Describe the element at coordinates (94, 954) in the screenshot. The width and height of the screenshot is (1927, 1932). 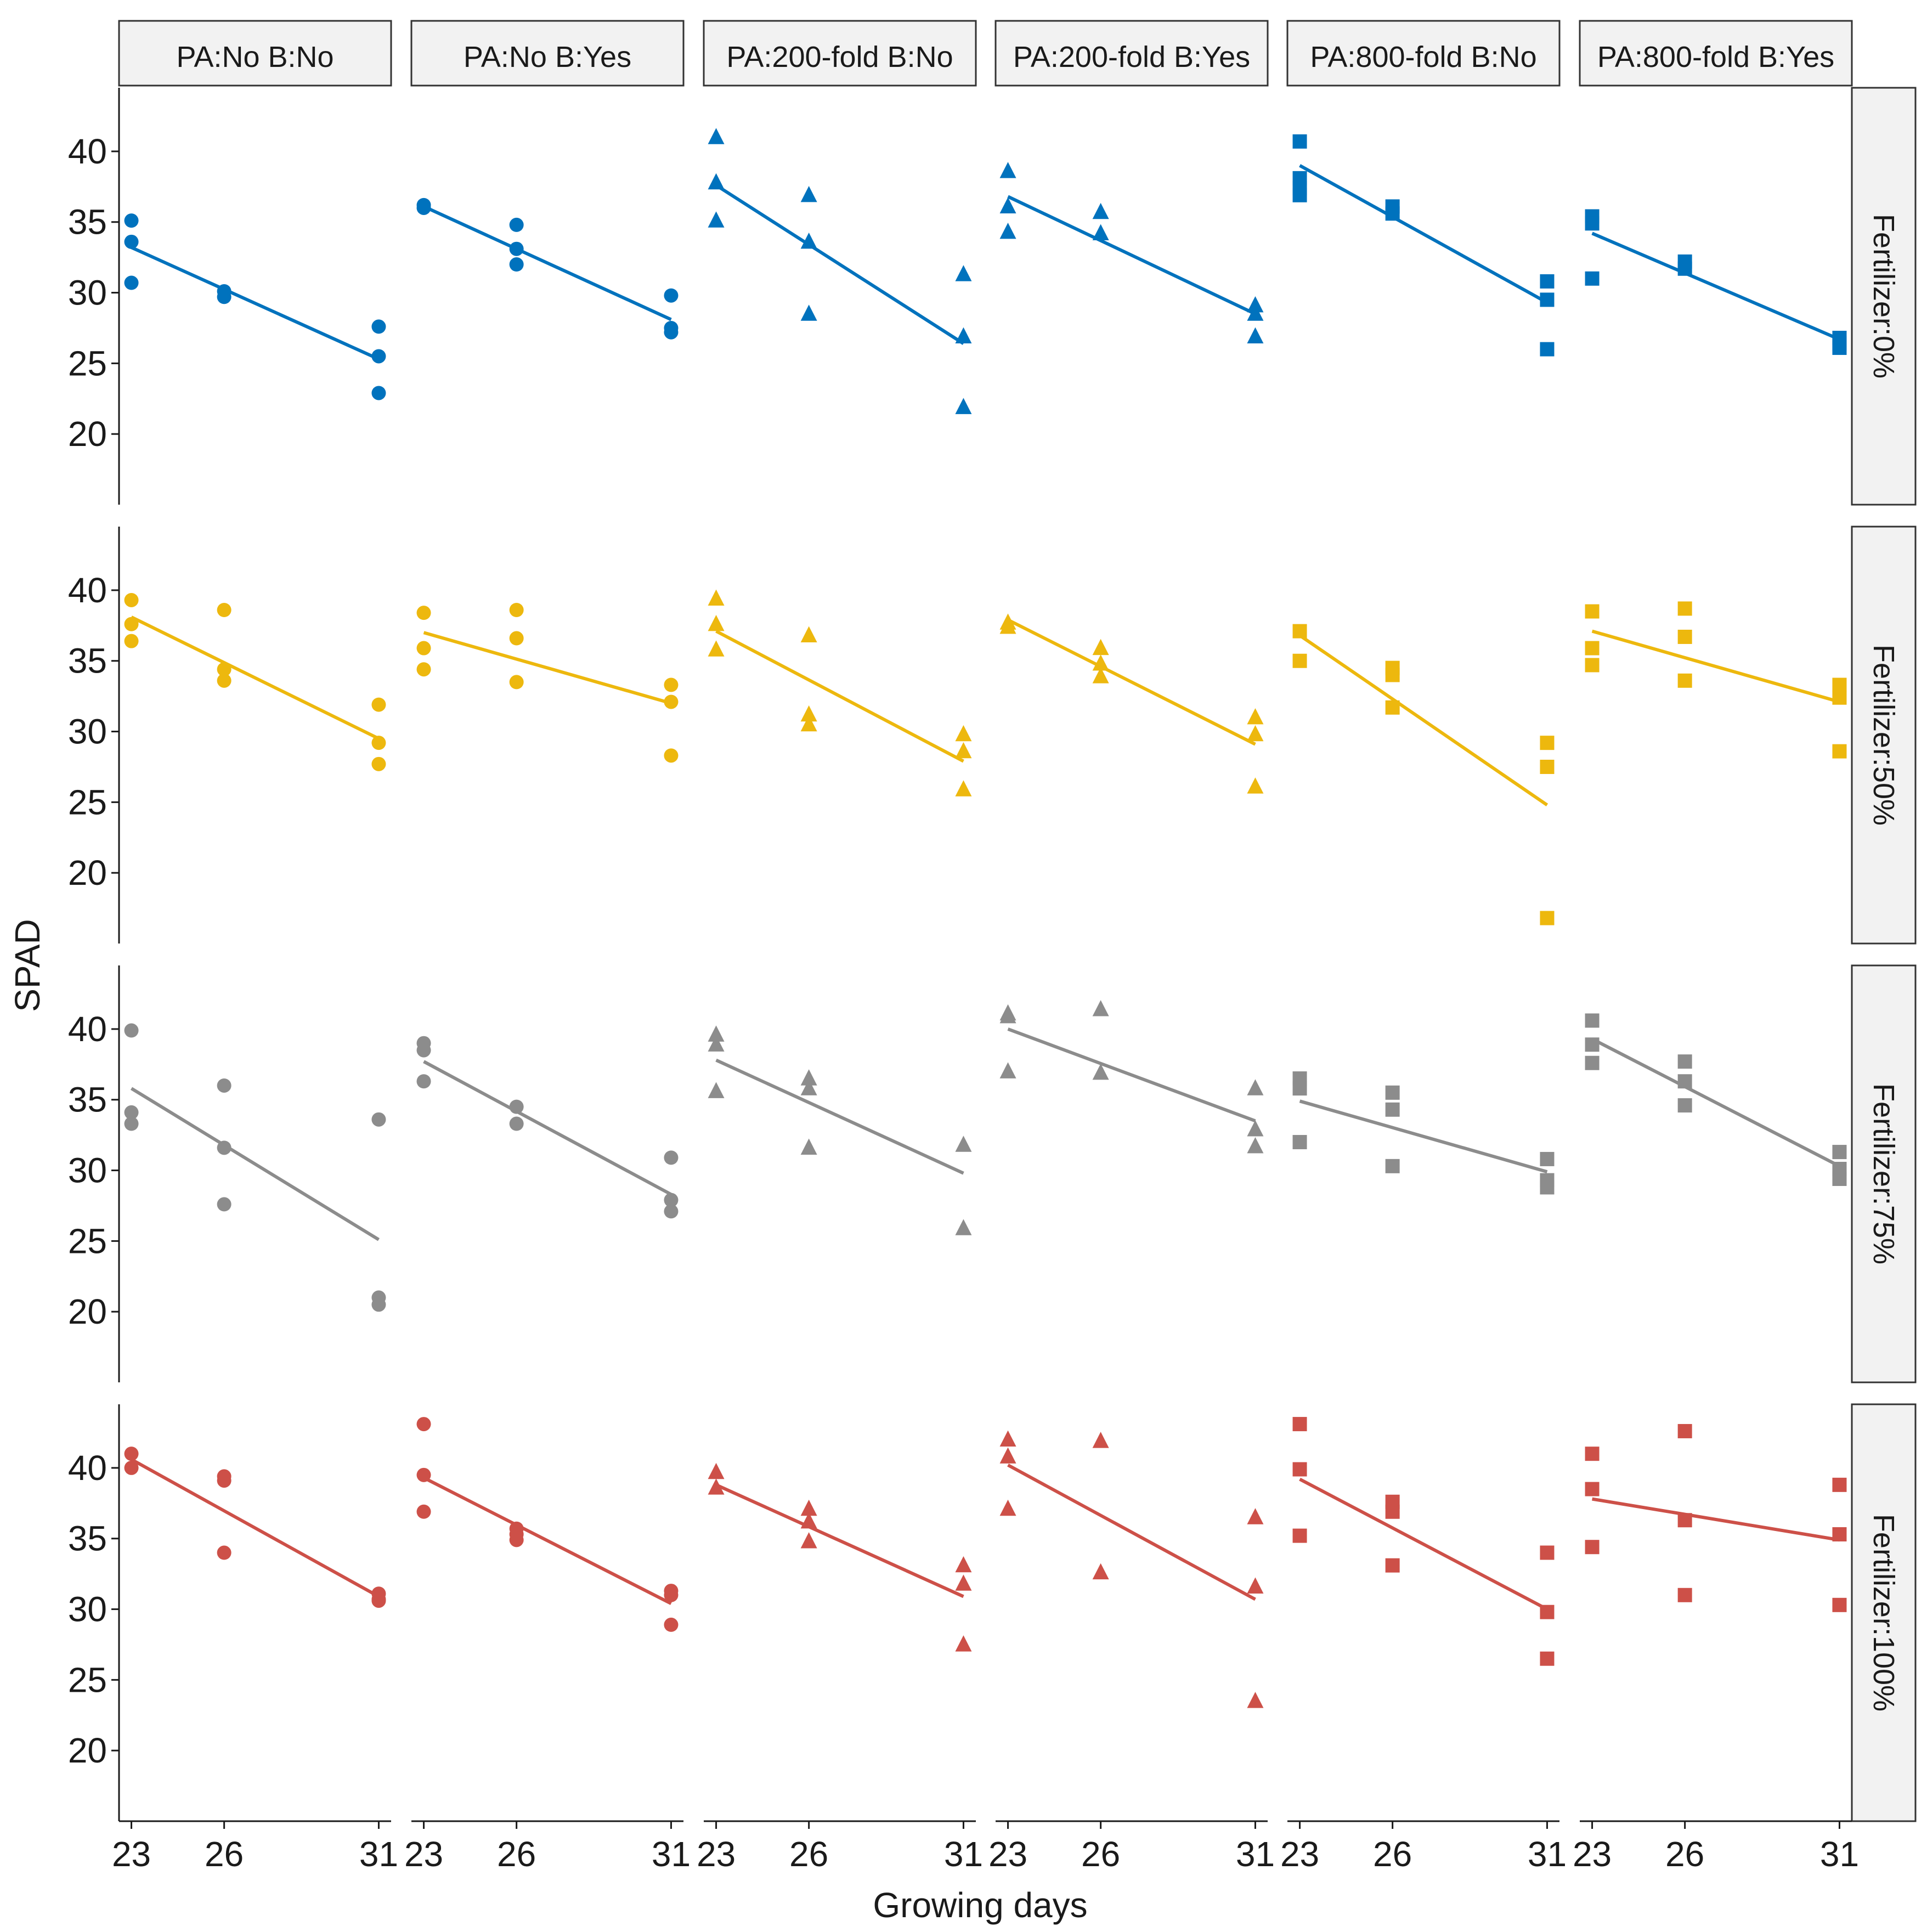
I see `y-axes: 20 25 30 35 40 20 25 30 35 40 20 25 30 35 40 20 25 30 35 40` at that location.